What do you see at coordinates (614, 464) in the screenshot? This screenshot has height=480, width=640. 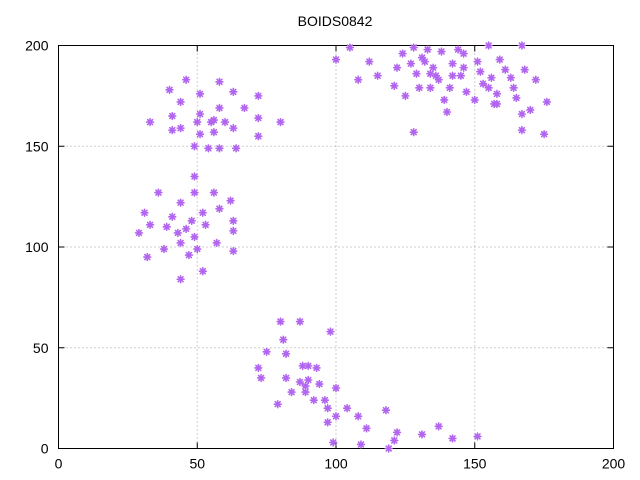 I see `x-tick-label: 200` at bounding box center [614, 464].